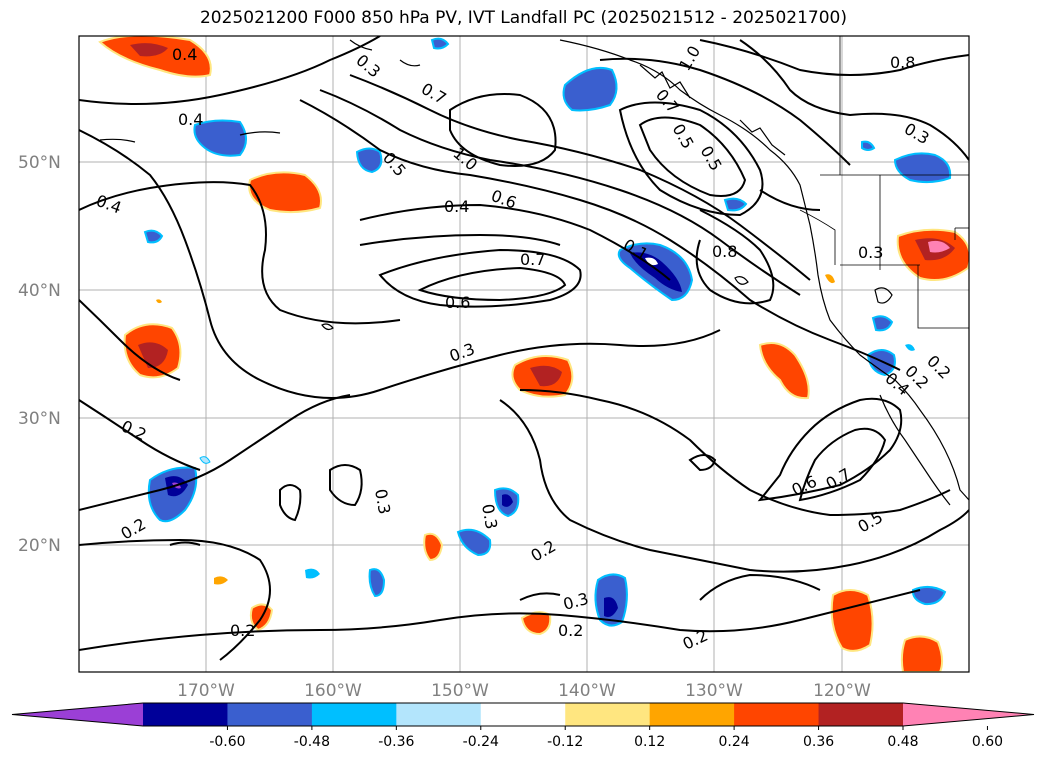 The width and height of the screenshot is (1047, 765). What do you see at coordinates (714, 691) in the screenshot?
I see `lon-label: 130°W` at bounding box center [714, 691].